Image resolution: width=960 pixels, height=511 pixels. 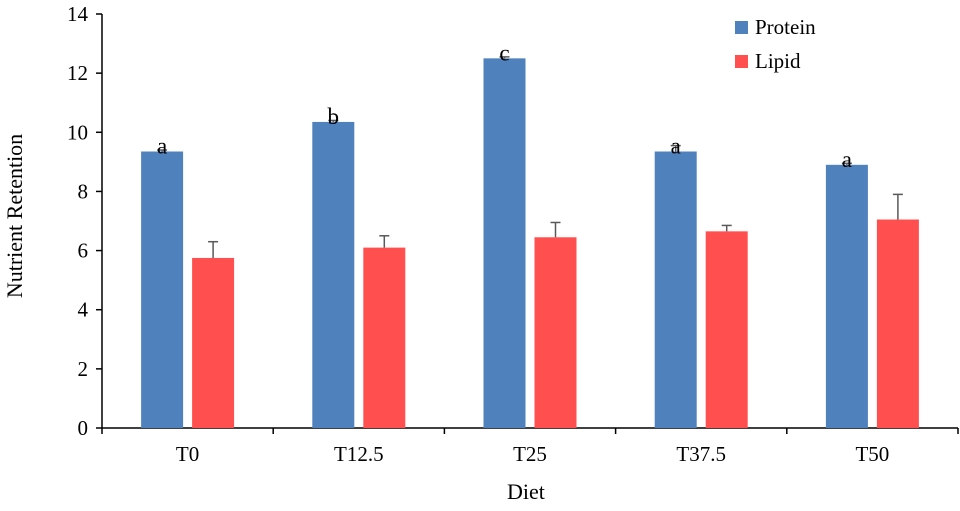 What do you see at coordinates (77, 132) in the screenshot?
I see `y-tick-label: 10` at bounding box center [77, 132].